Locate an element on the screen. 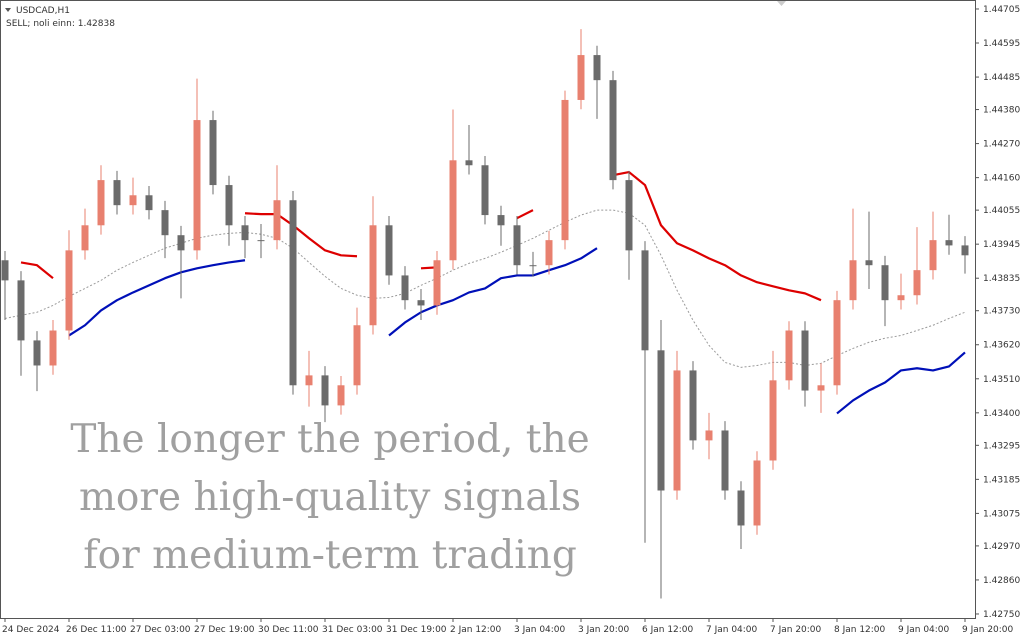  overlay-text: for medium-term trading is located at coordinates (330, 555).